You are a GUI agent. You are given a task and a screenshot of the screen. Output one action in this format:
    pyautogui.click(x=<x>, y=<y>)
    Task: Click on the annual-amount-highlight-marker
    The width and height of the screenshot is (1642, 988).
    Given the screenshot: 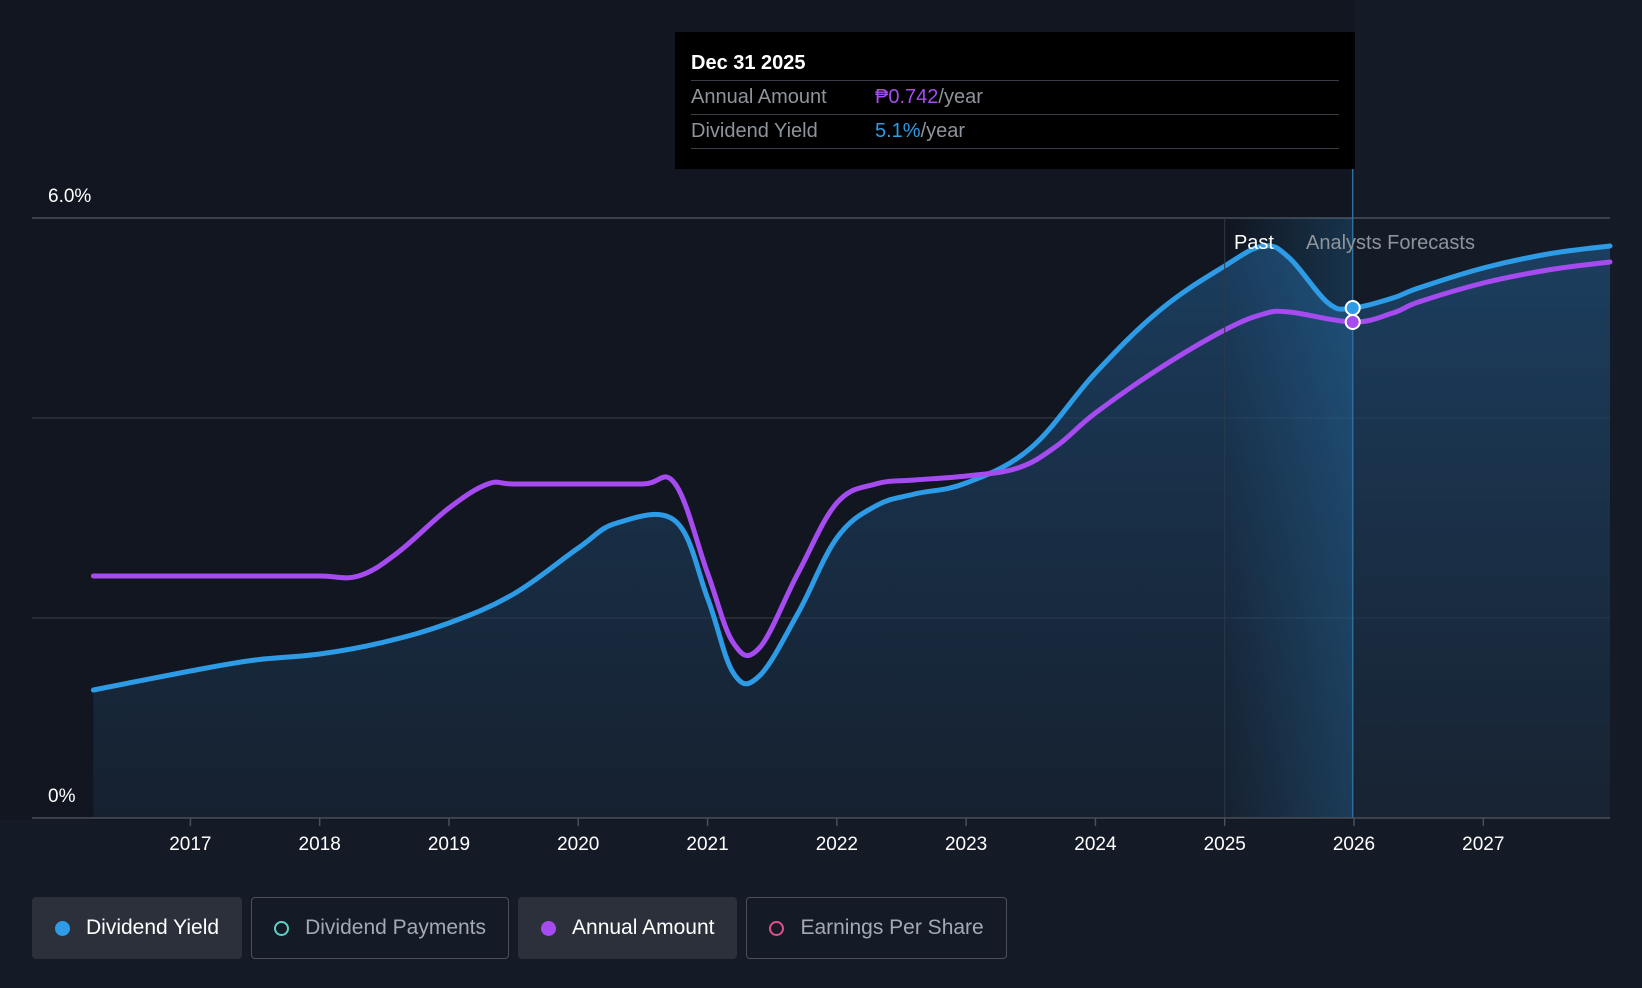 What is the action you would take?
    pyautogui.click(x=1352, y=322)
    